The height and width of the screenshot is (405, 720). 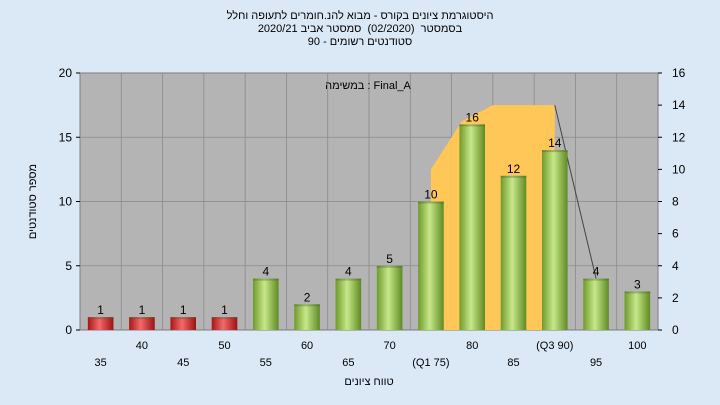 What do you see at coordinates (675, 330) in the screenshot?
I see `y2-tick-label: 0` at bounding box center [675, 330].